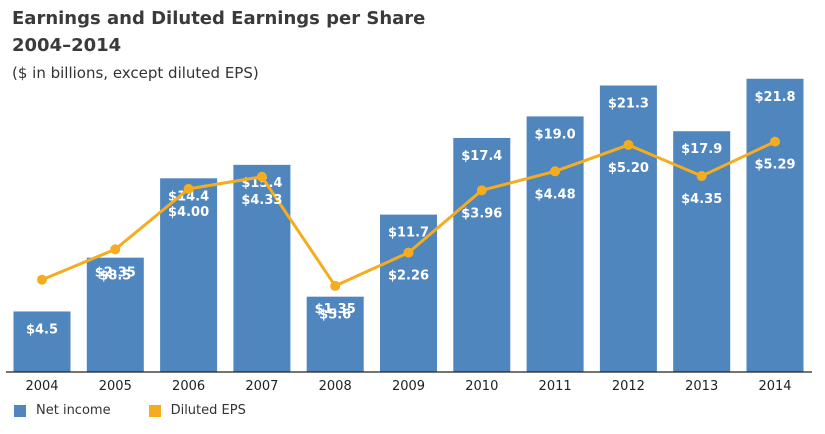 The height and width of the screenshot is (434, 825). I want to click on chart-title-years: 2004–2014, so click(67, 45).